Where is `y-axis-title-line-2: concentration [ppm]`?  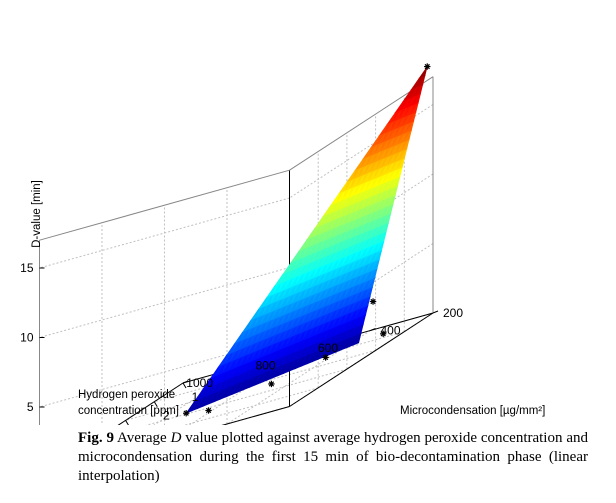
y-axis-title-line-2: concentration [ppm] is located at coordinates (128, 411).